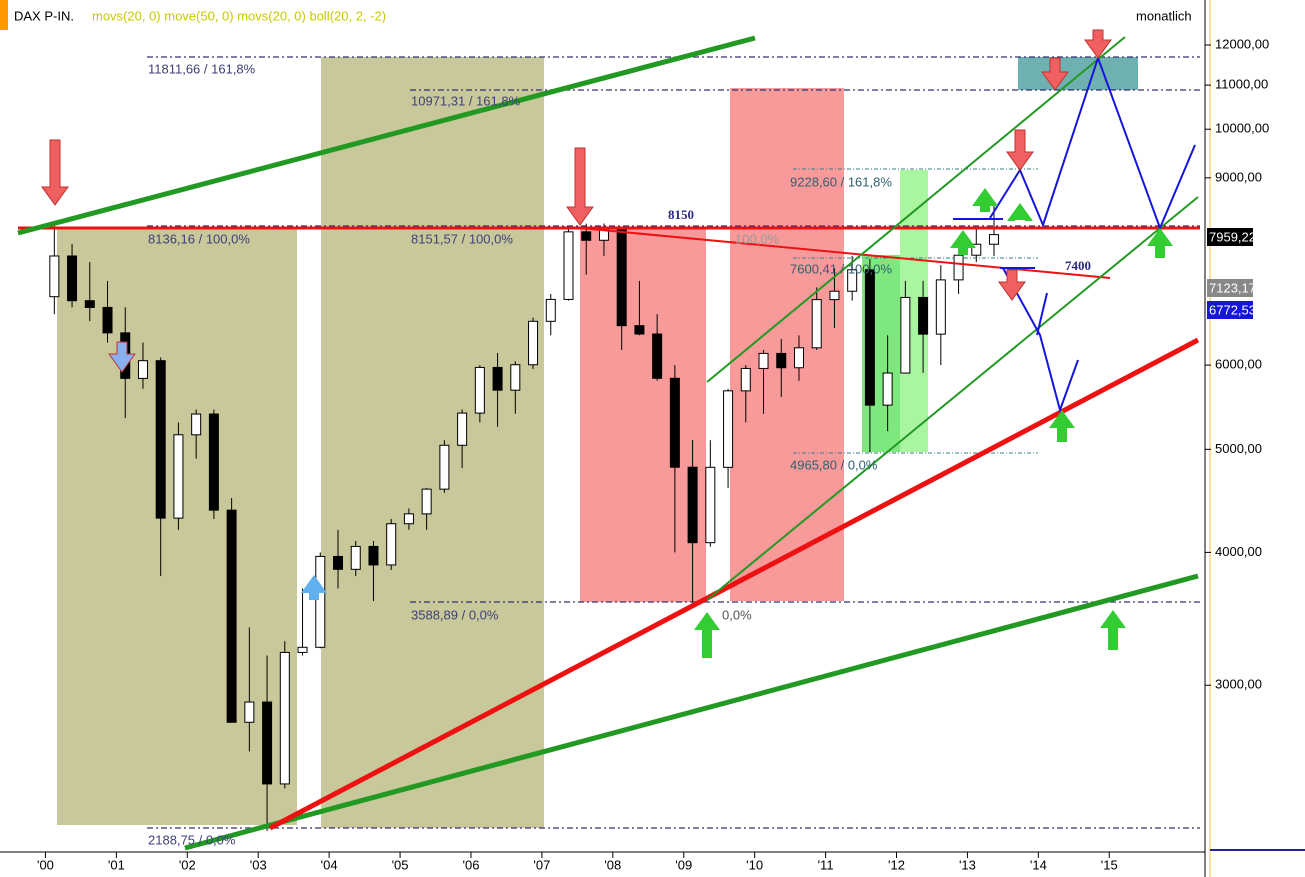 This screenshot has height=877, width=1305. What do you see at coordinates (1238, 176) in the screenshot?
I see `y-tick-label: 9000,00` at bounding box center [1238, 176].